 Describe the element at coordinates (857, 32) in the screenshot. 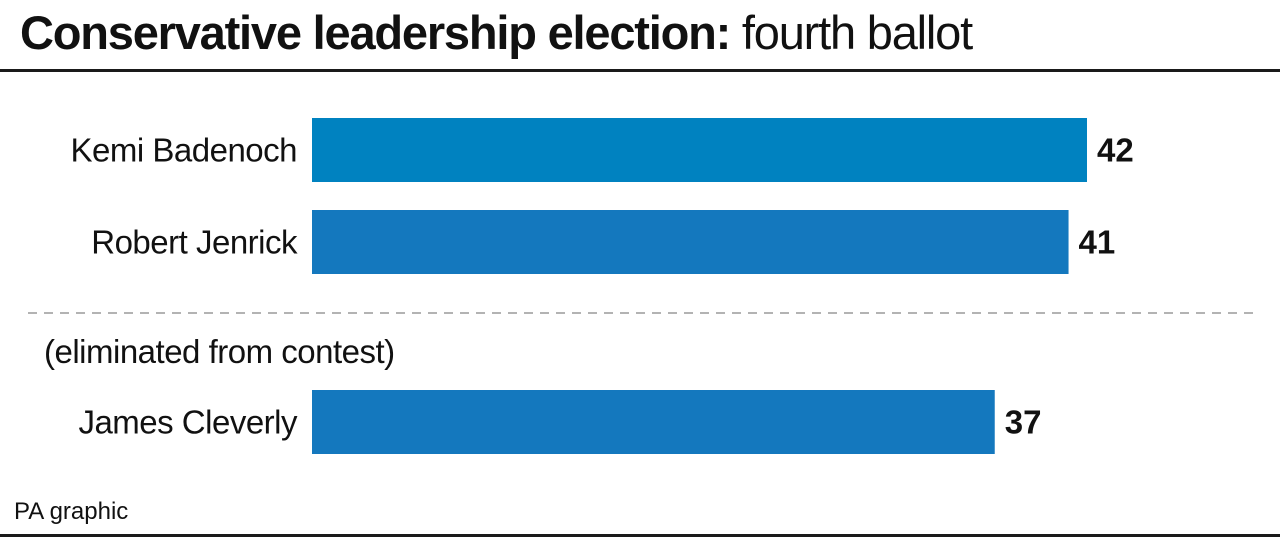

I see `chart-title-subtitle: fourth ballot` at that location.